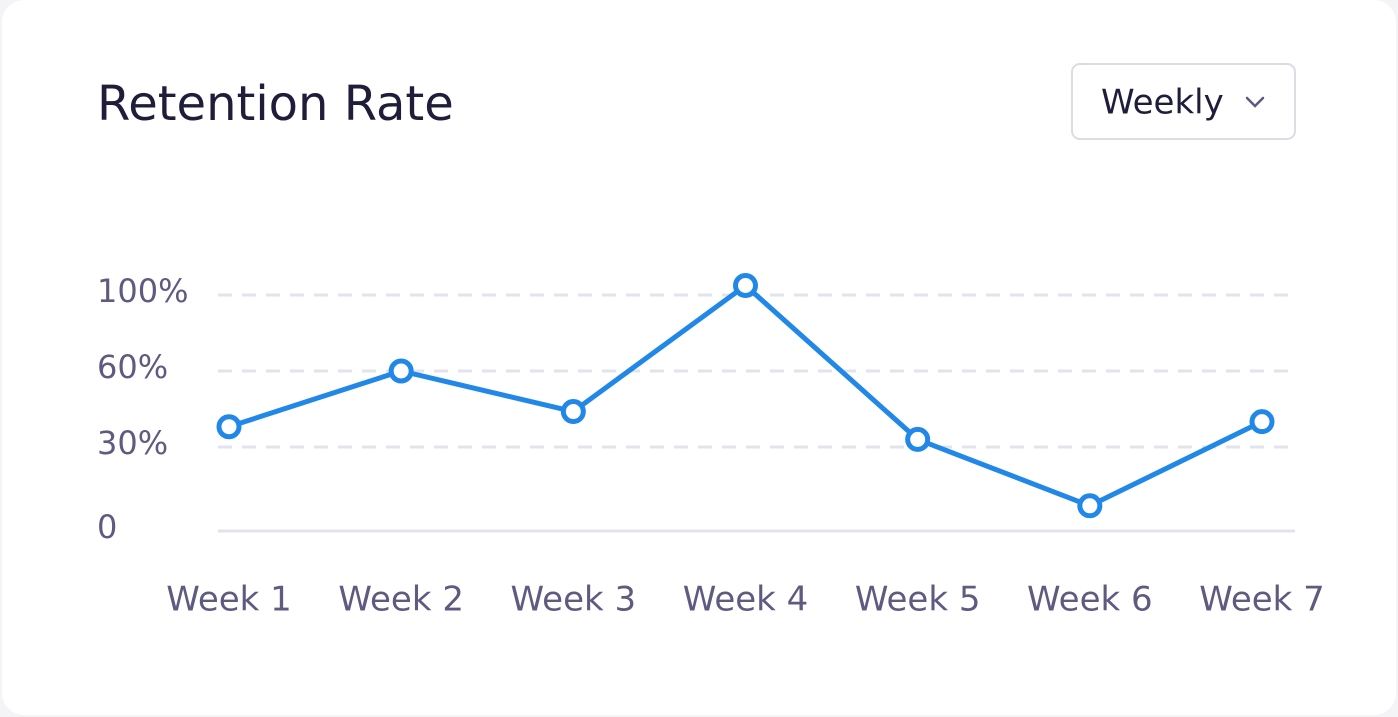  I want to click on x-tick-label: Week 7, so click(1262, 600).